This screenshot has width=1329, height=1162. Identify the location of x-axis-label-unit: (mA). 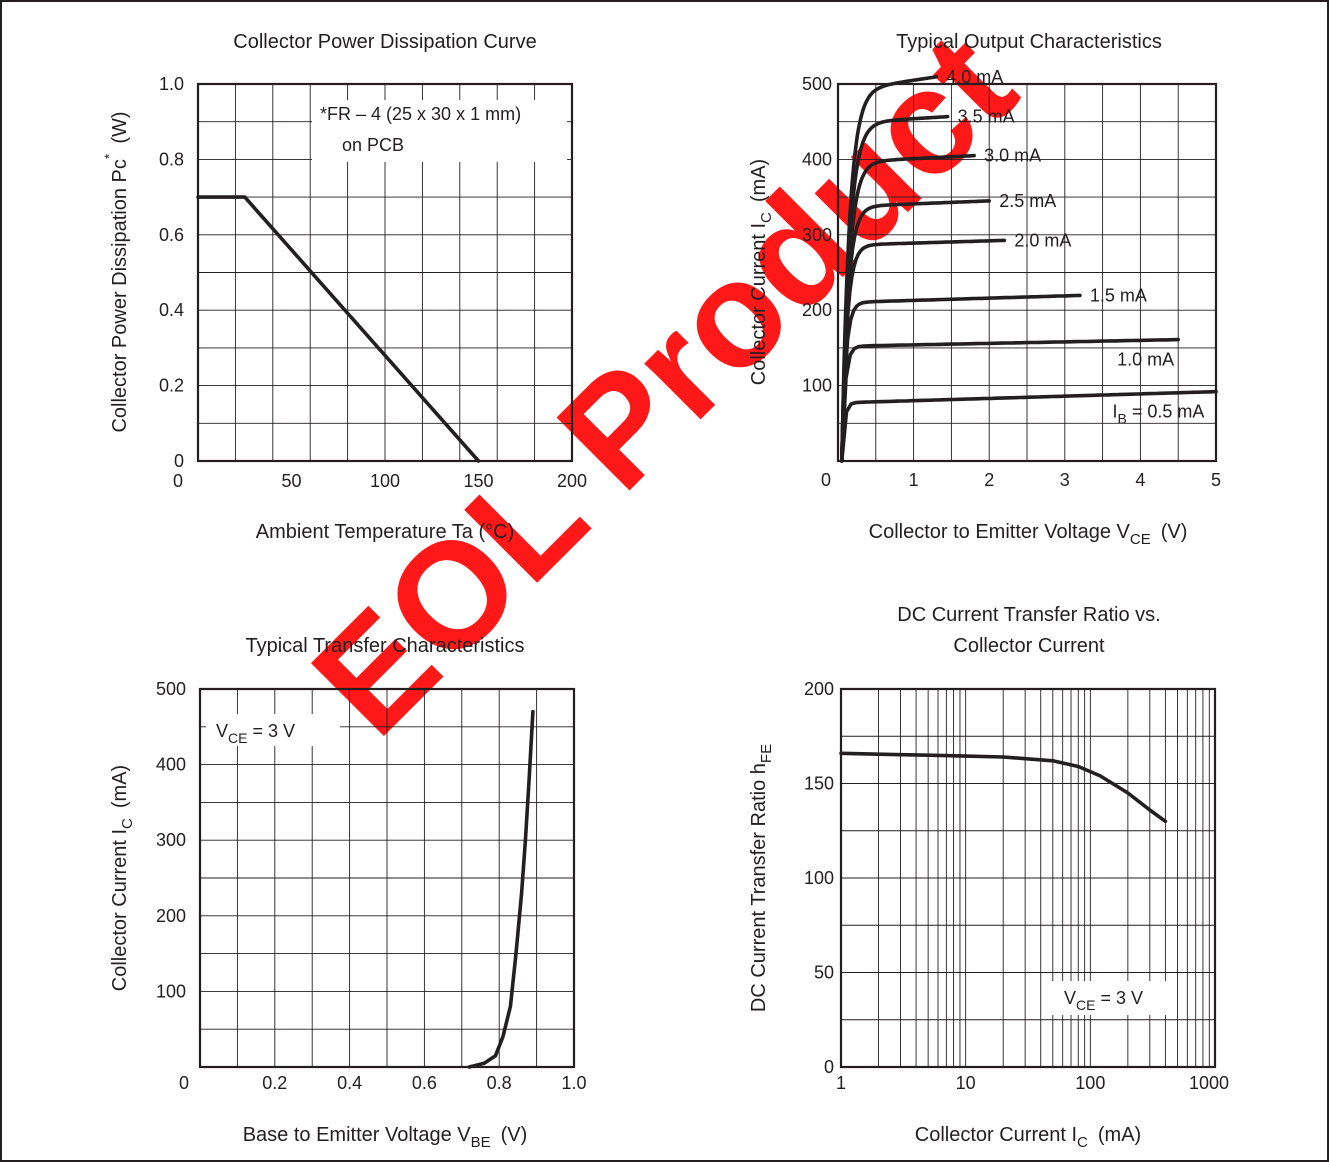
(1119, 1135).